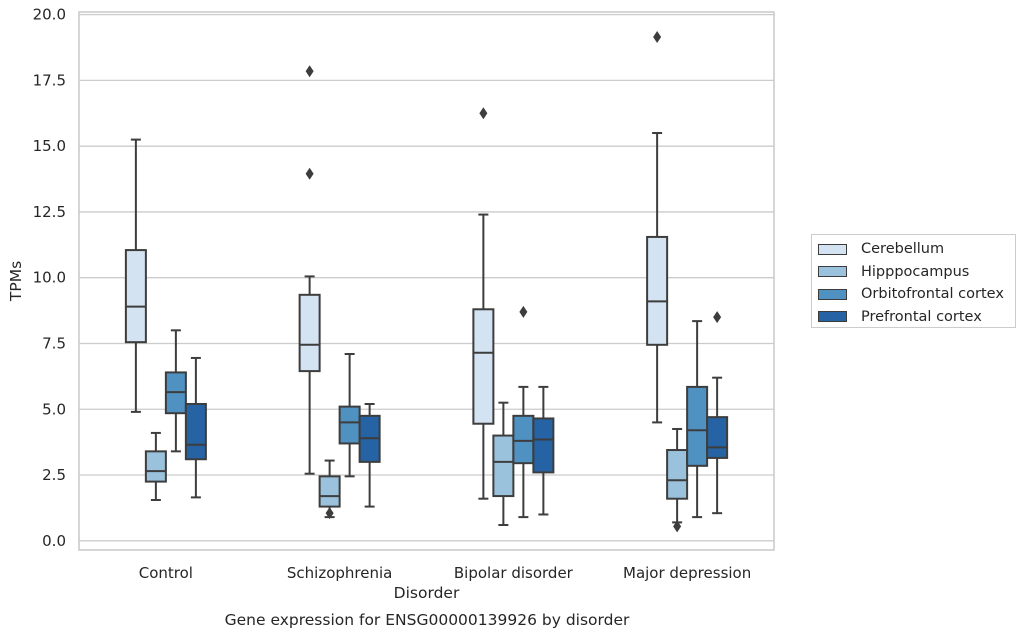 The width and height of the screenshot is (1028, 637). What do you see at coordinates (54, 343) in the screenshot?
I see `y-tick-label: 7.5` at bounding box center [54, 343].